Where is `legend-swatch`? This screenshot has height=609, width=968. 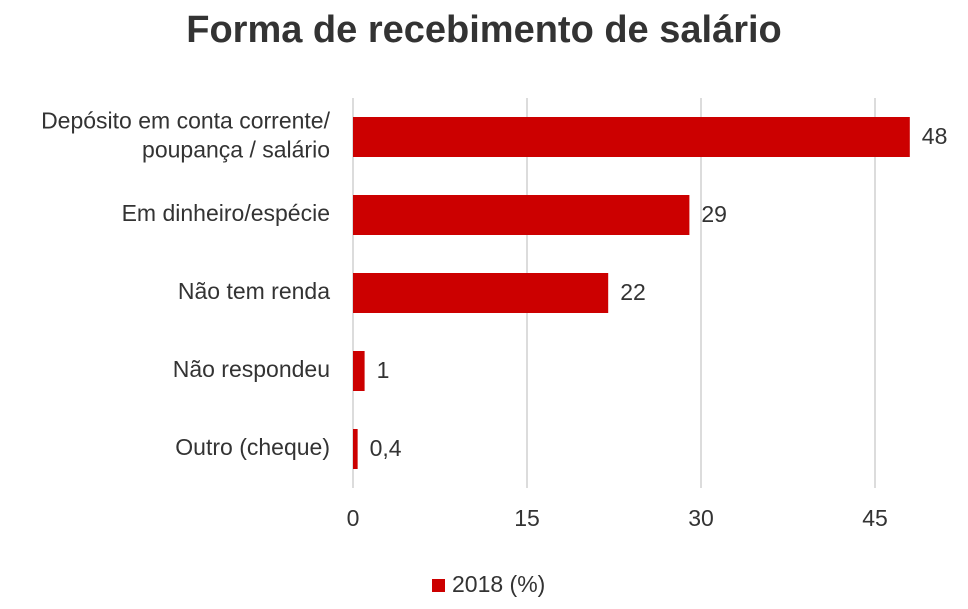 legend-swatch is located at coordinates (438, 585).